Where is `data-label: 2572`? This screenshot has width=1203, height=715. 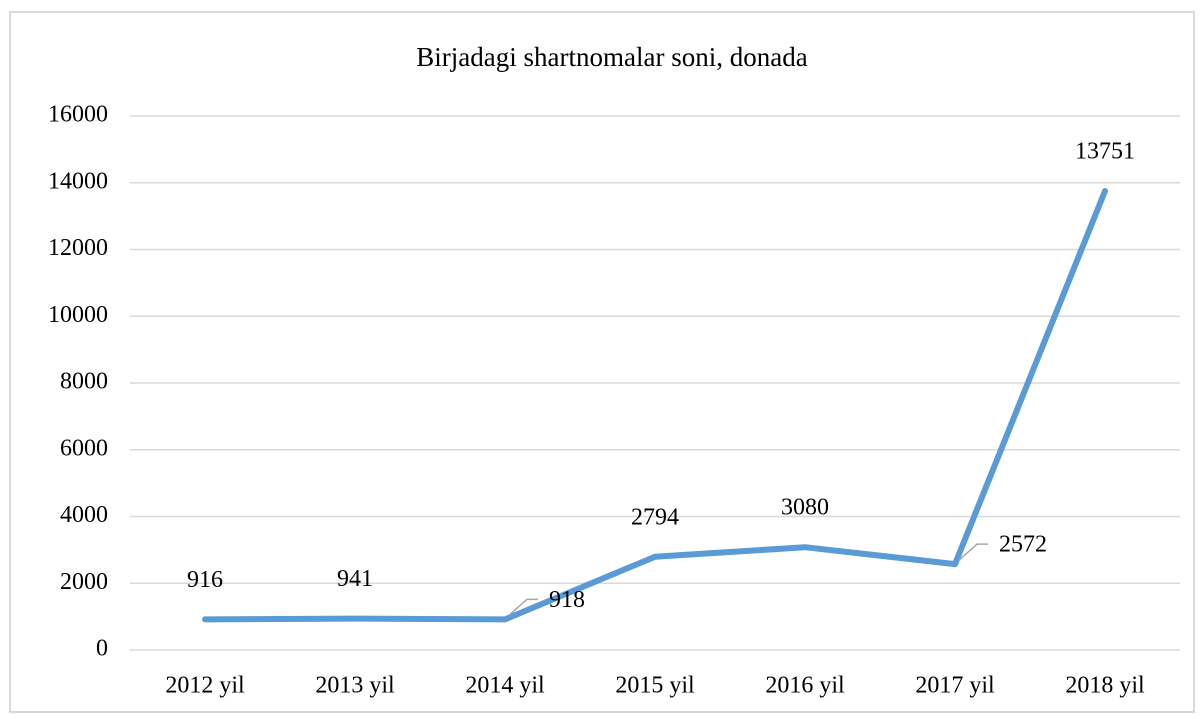
data-label: 2572 is located at coordinates (1023, 545).